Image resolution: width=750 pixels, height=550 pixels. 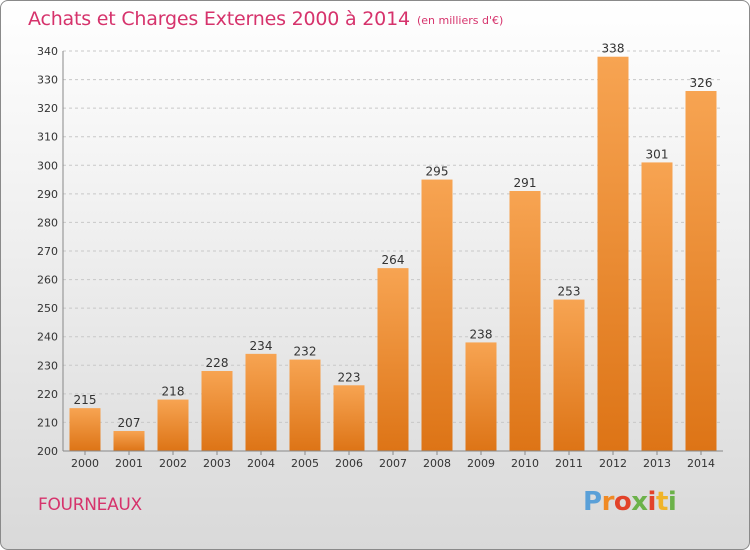 I want to click on x-tick-label-2000: 2000, so click(x=85, y=463).